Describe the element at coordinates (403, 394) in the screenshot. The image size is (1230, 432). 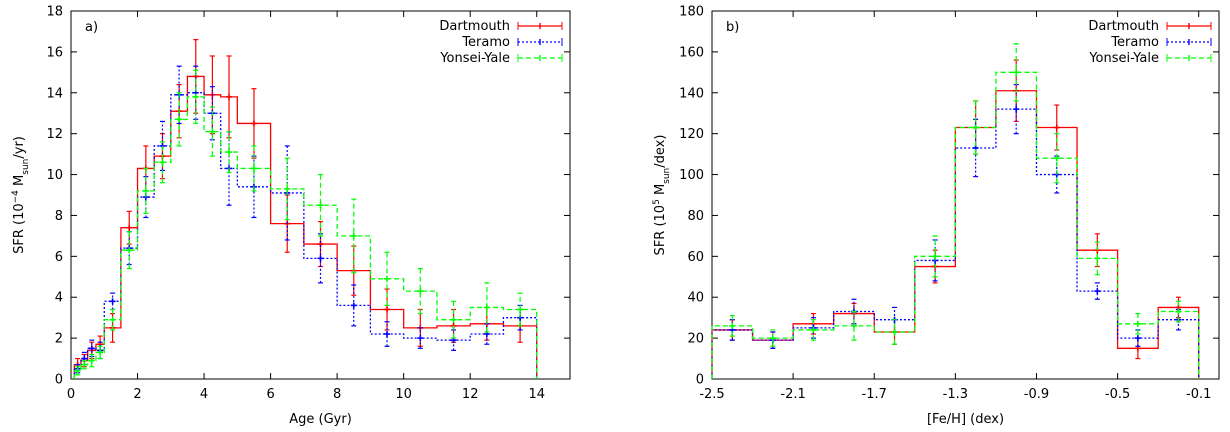
I see `x-tick-label: 10` at that location.